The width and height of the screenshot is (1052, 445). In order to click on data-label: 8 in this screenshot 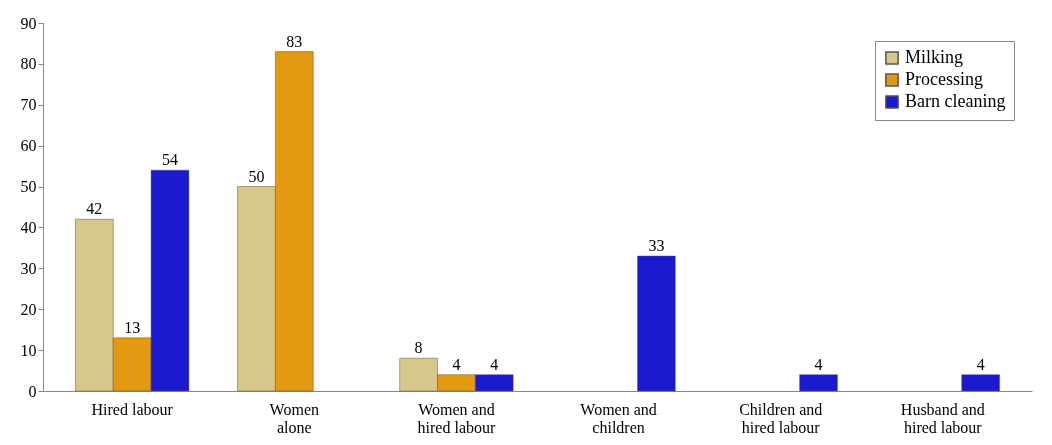, I will do `click(418, 348)`.